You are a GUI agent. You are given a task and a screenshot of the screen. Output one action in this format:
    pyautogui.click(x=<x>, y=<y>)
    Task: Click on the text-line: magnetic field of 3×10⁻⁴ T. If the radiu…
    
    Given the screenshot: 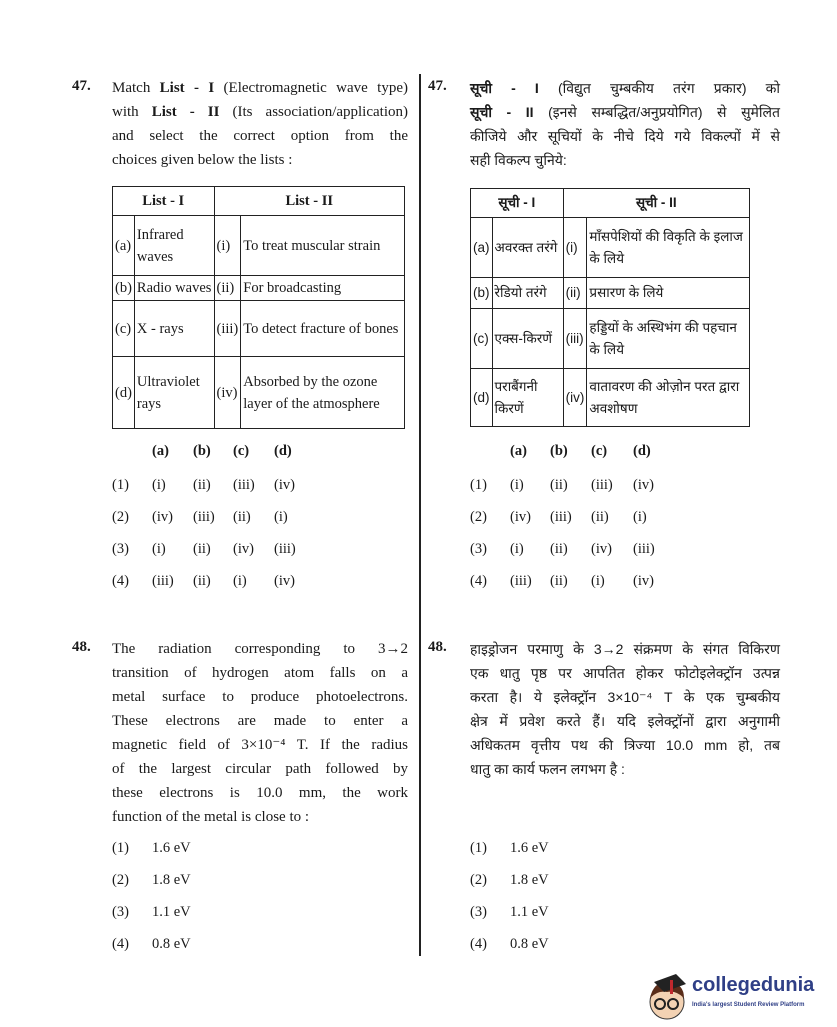 What is the action you would take?
    pyautogui.click(x=260, y=745)
    